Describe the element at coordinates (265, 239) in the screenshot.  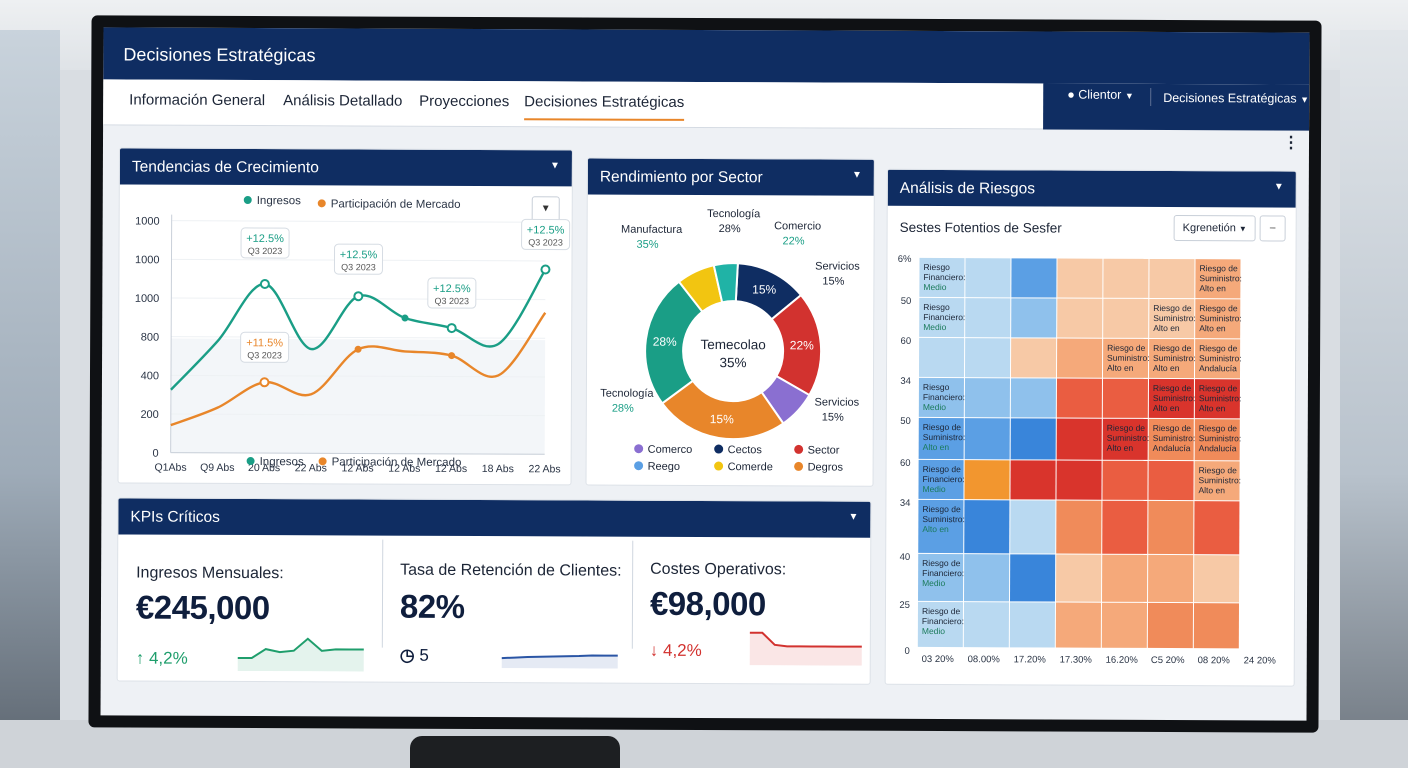
I see `annotation-value: +12.5%` at that location.